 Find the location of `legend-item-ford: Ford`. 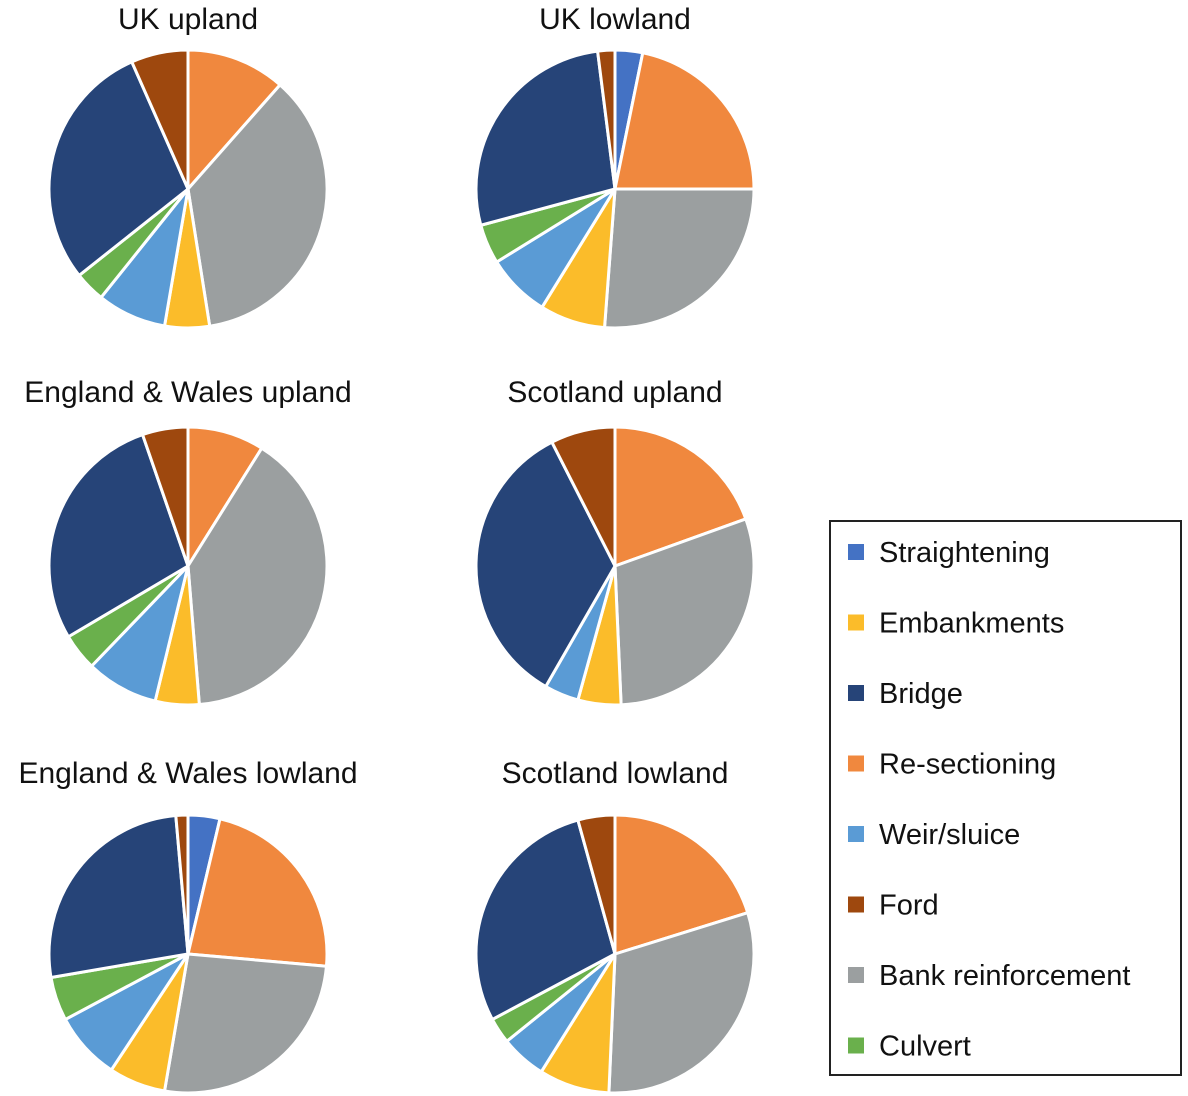

legend-item-ford: Ford is located at coordinates (893, 906).